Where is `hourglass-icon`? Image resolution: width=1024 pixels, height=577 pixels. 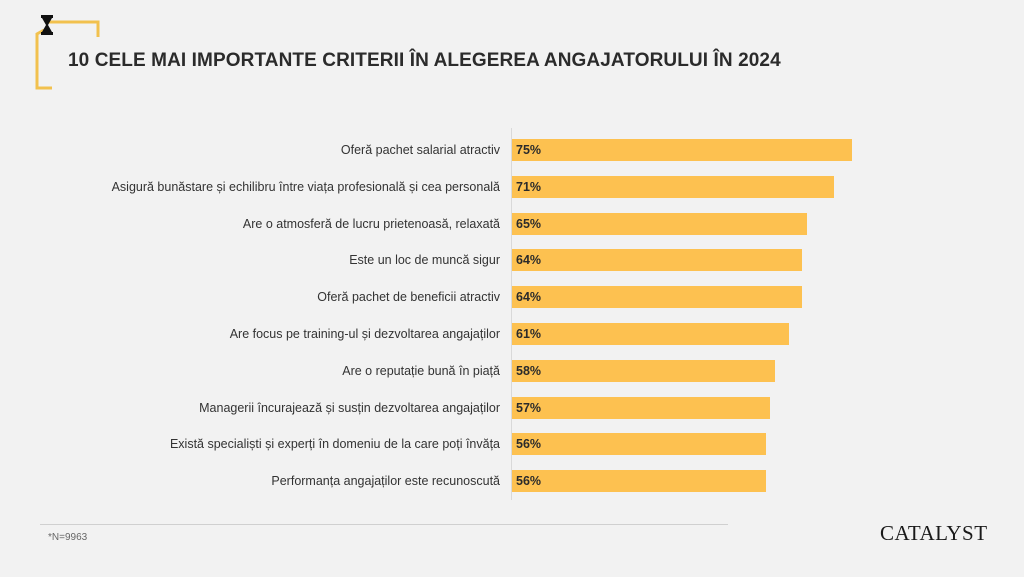
hourglass-icon is located at coordinates (47, 25).